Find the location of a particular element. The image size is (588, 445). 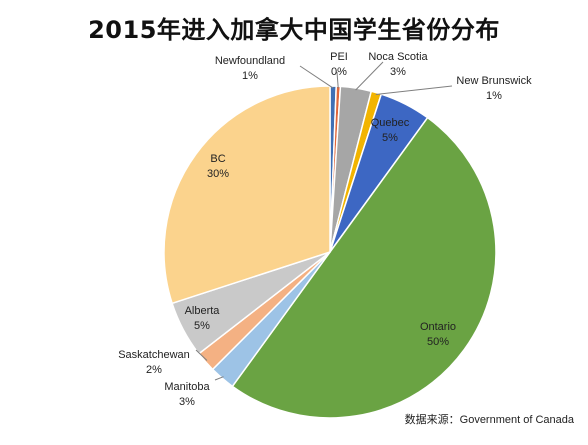

slice-name-label: Saskatchewan is located at coordinates (154, 355).